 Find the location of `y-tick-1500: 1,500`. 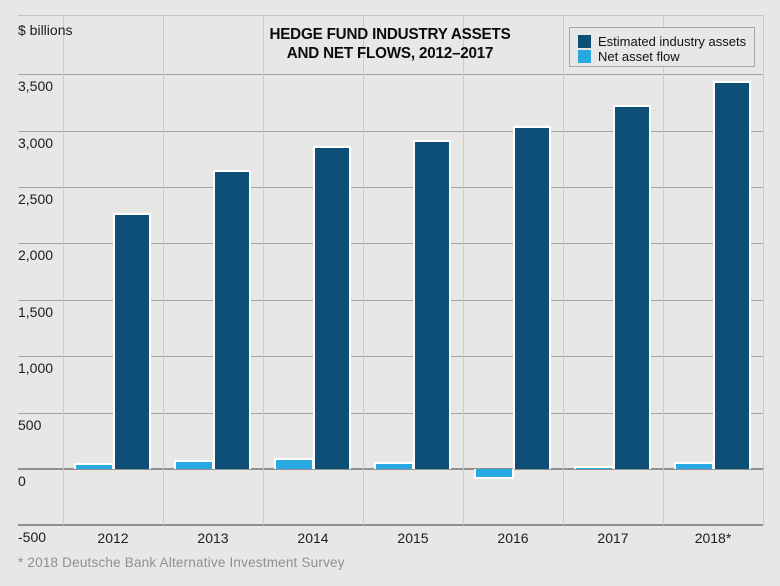

y-tick-1500: 1,500 is located at coordinates (36, 311).